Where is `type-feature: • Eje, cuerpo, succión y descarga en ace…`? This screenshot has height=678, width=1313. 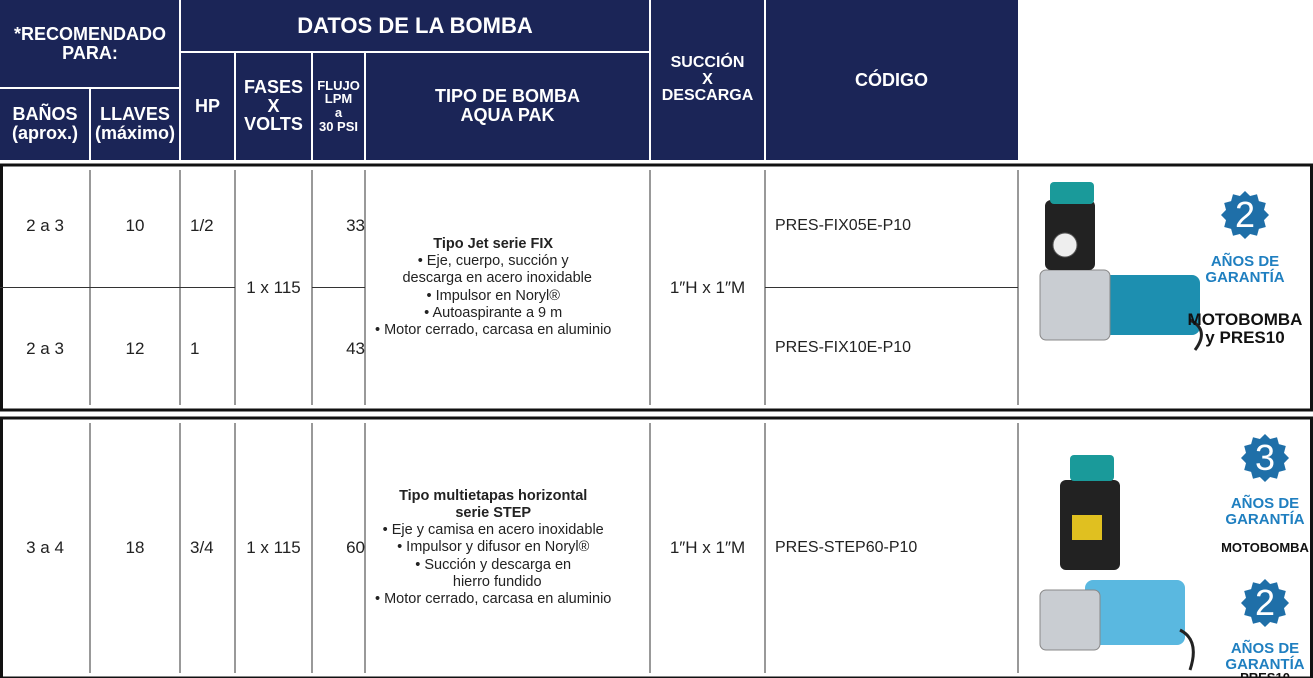 type-feature: • Eje, cuerpo, succión y descarga en ace… is located at coordinates (497, 270).